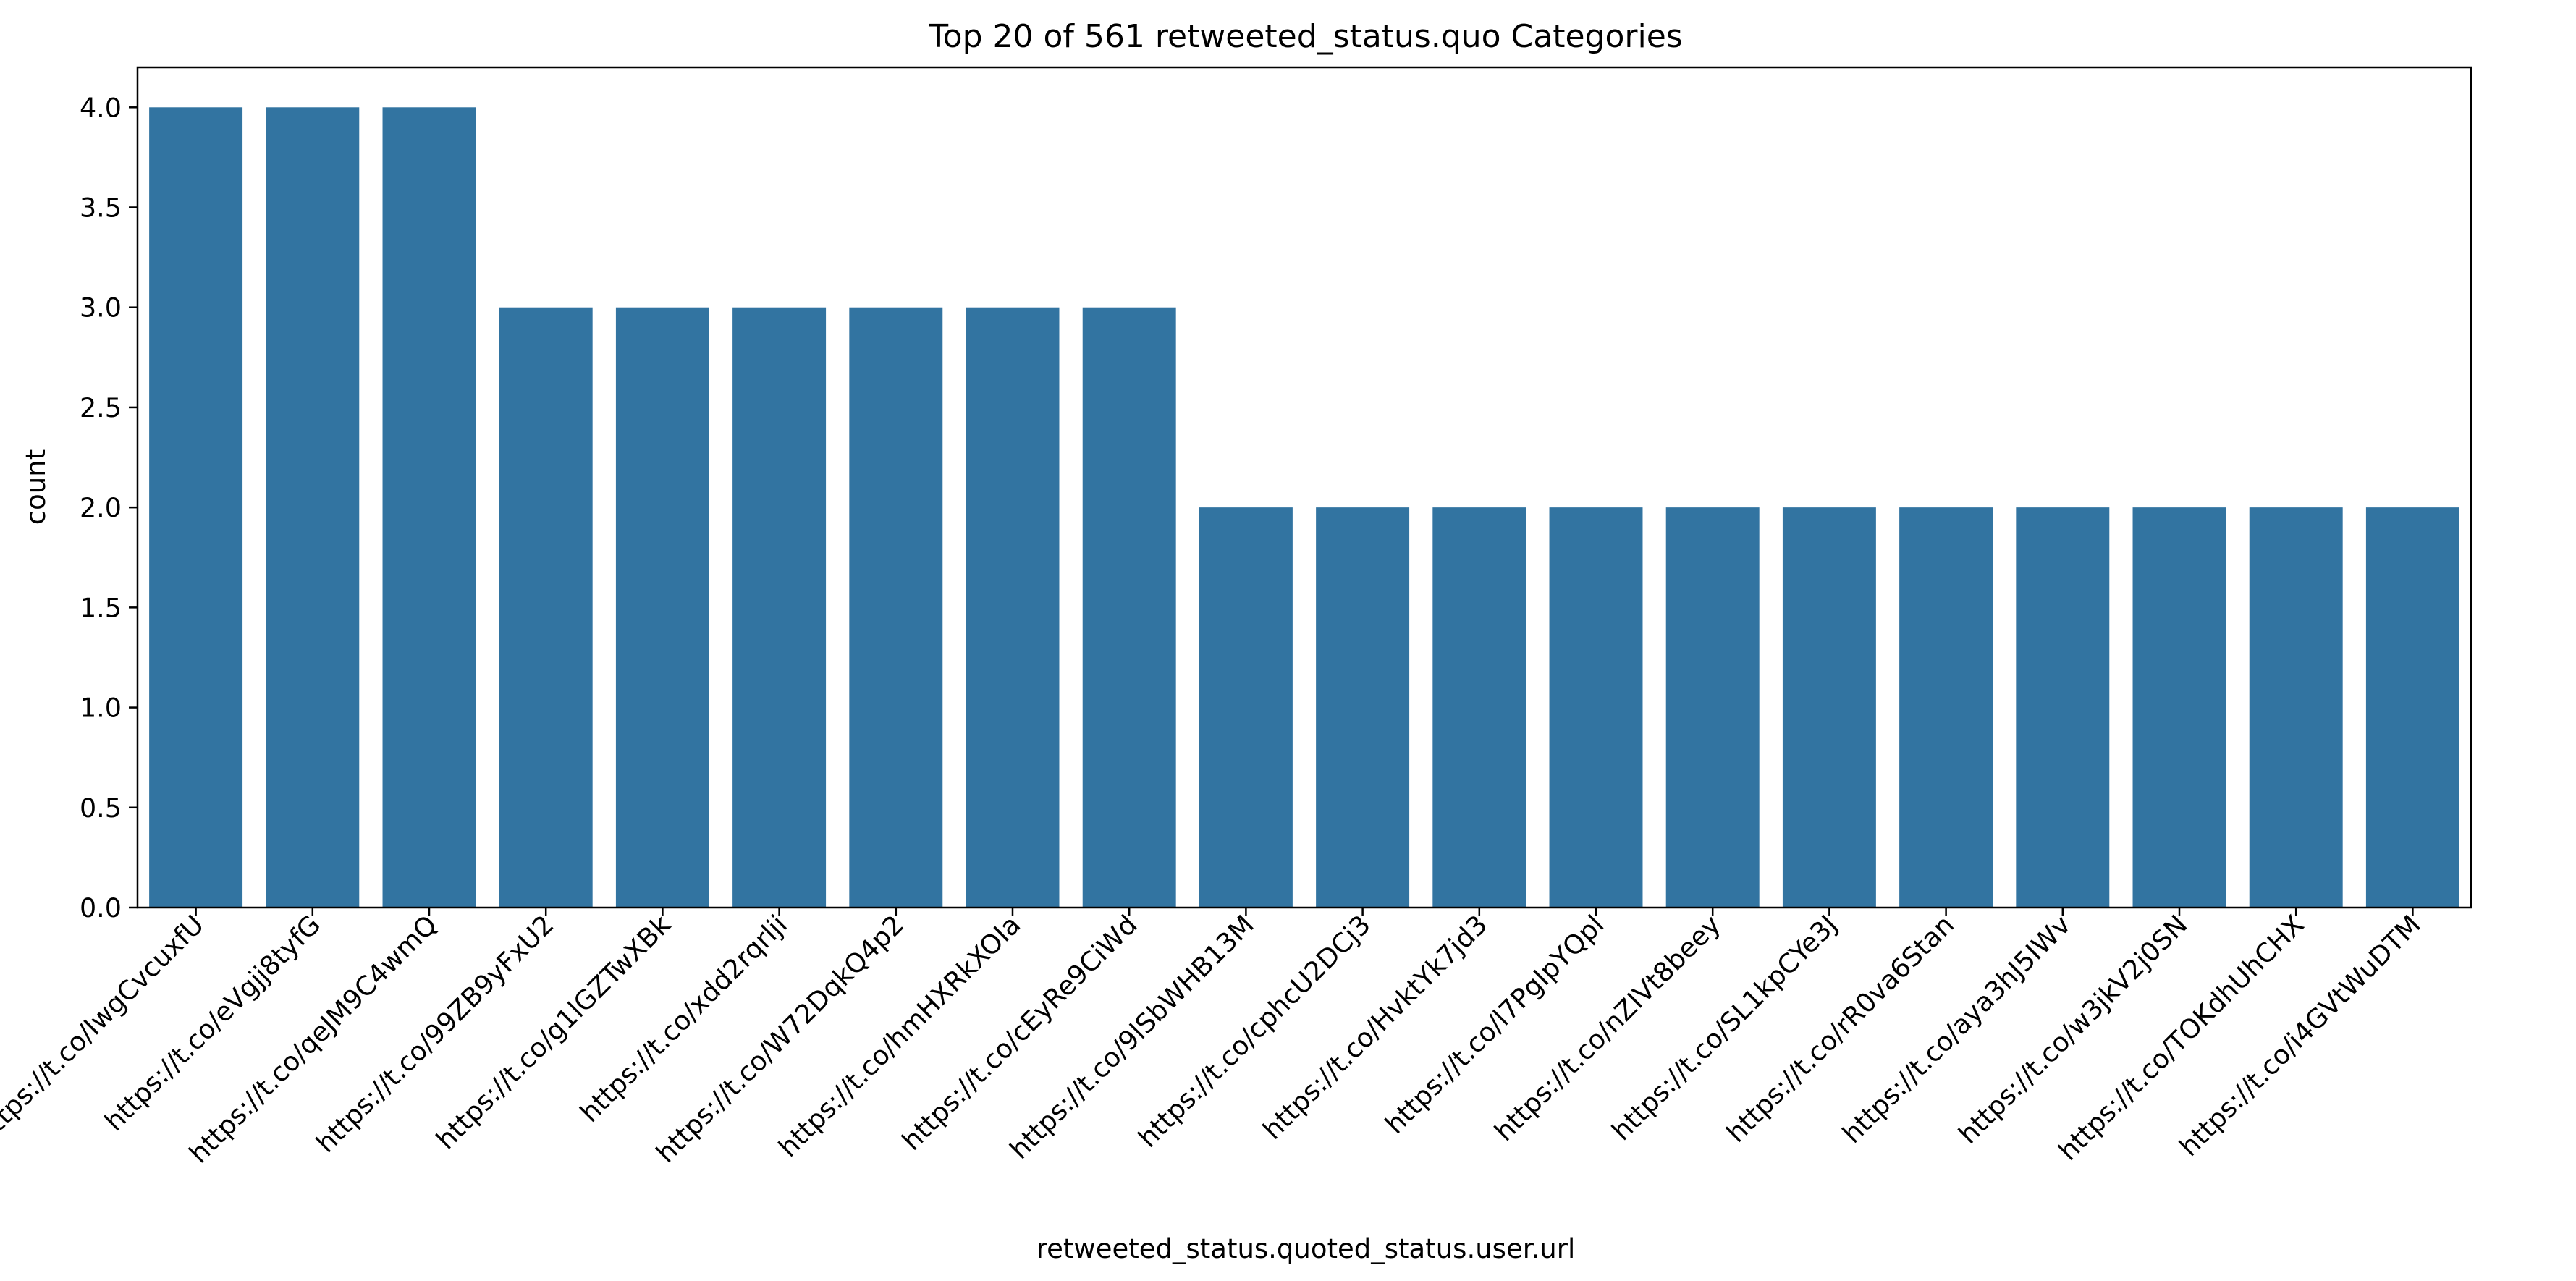 This screenshot has width=2576, height=1281. I want to click on x-tick-label: https://t.co/l7PgIpYQpl, so click(1495, 1024).